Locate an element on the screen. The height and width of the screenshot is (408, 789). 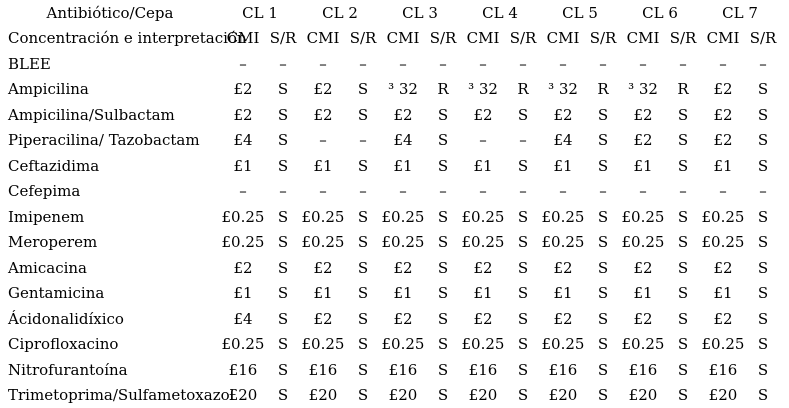
cmi-value-cl1: £2 is located at coordinates (243, 114).